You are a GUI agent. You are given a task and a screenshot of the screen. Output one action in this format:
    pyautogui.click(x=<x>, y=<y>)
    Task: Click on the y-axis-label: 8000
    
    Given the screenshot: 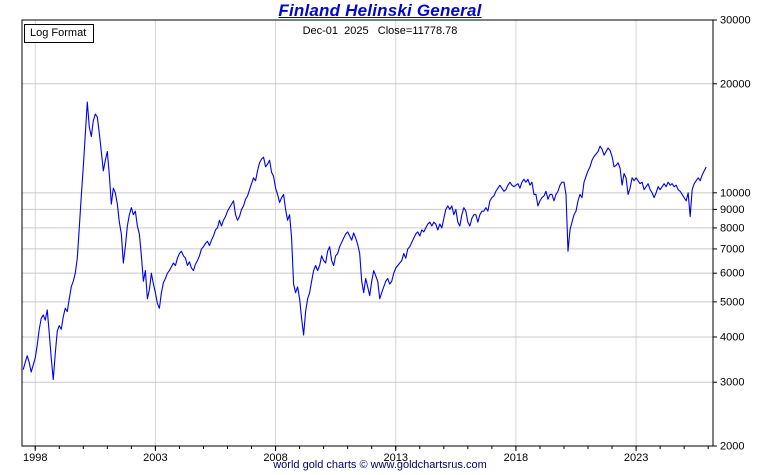 What is the action you would take?
    pyautogui.click(x=732, y=228)
    